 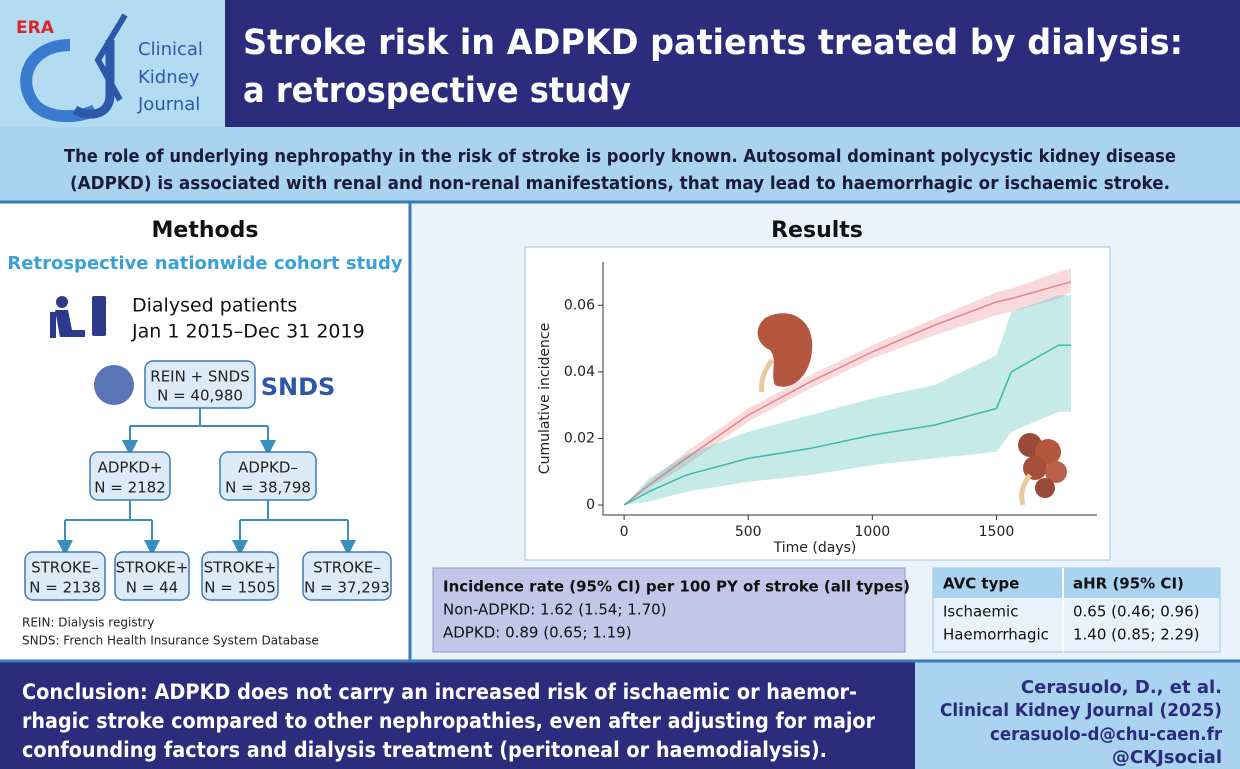 I want to click on patients-text: Dialysed patients, so click(x=214, y=306).